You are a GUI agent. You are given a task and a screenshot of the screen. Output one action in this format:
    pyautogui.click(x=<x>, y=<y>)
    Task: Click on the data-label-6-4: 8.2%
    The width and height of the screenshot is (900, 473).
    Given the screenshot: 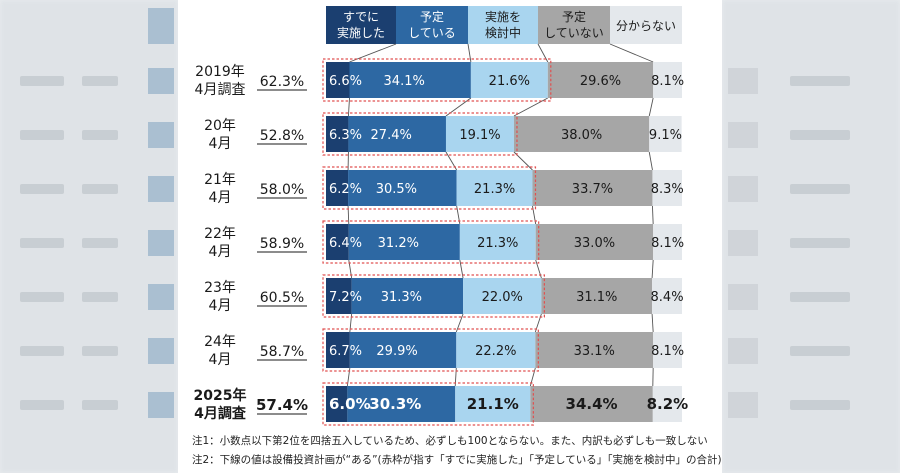 What is the action you would take?
    pyautogui.click(x=668, y=404)
    